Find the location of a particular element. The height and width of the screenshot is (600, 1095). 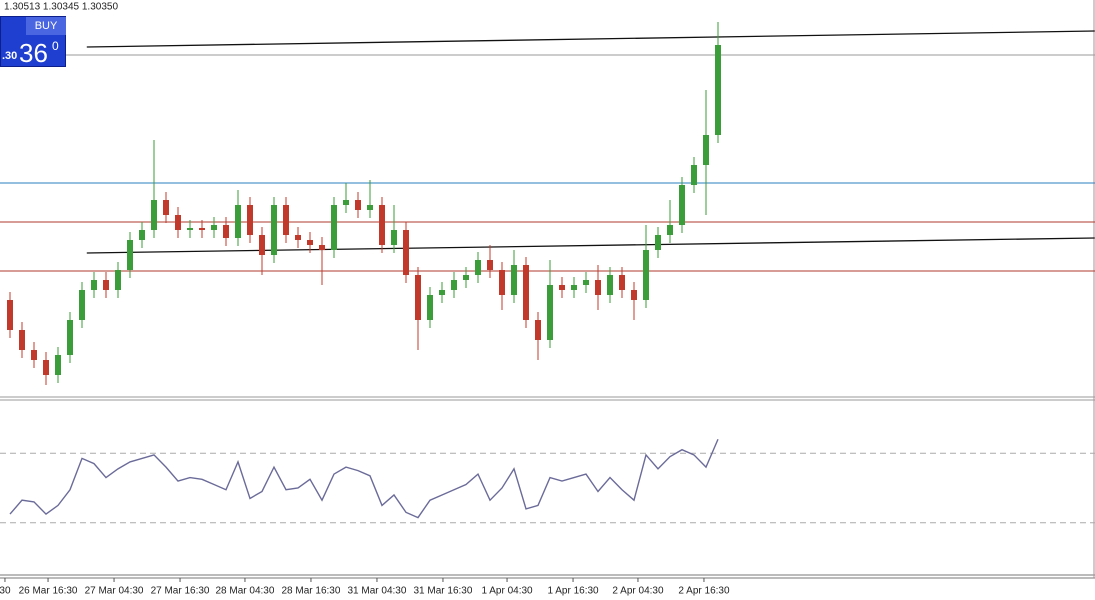

x-tick-label: 30 is located at coordinates (5, 591).